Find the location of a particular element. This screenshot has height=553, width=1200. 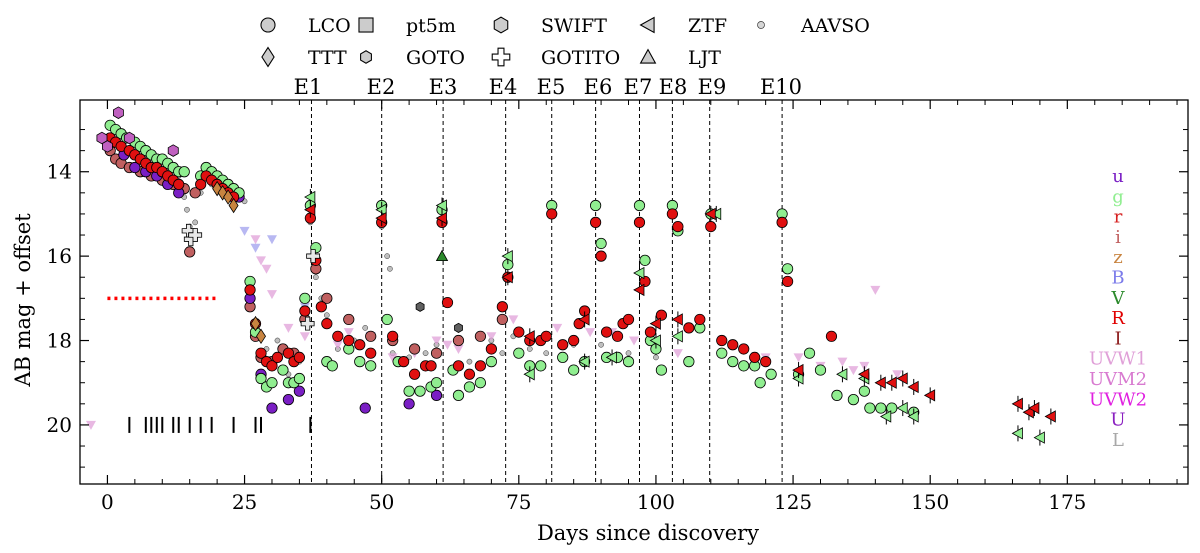

filter-label-i: I is located at coordinates (1117, 338).